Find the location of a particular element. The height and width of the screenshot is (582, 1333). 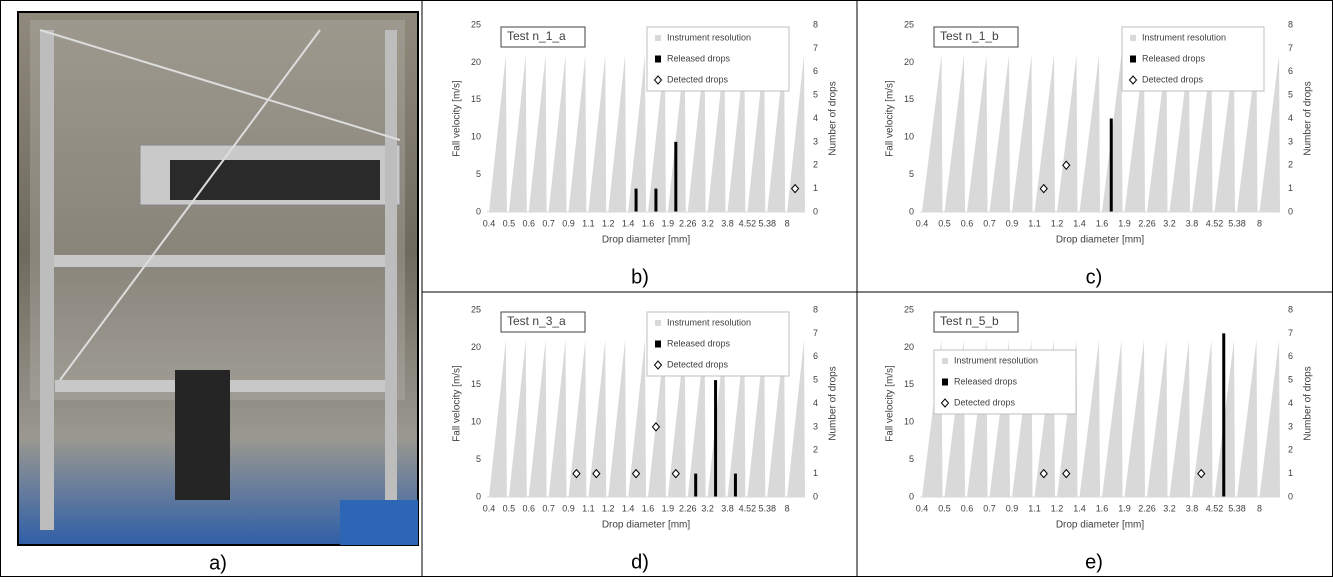

legend-label: Instrument resolution is located at coordinates (709, 37).